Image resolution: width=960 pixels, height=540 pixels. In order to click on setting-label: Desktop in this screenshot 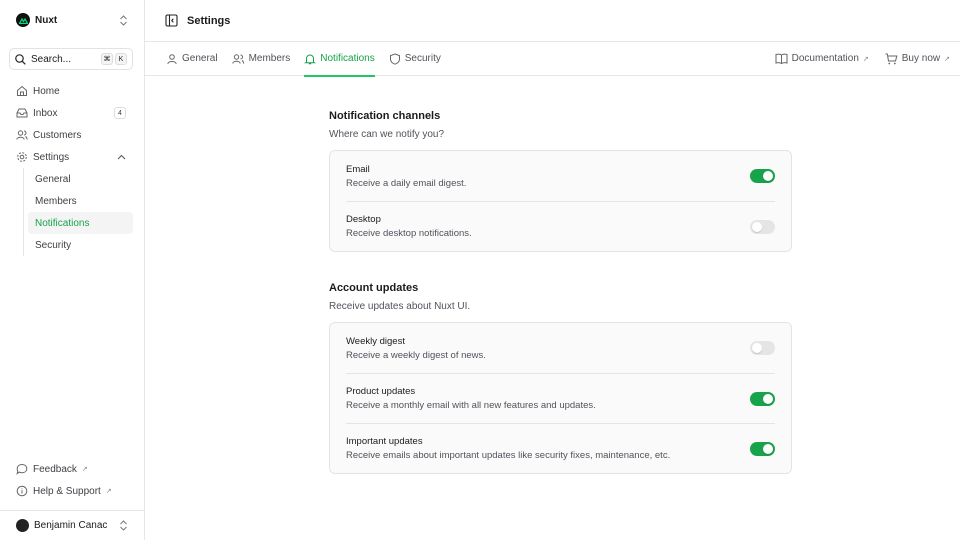, I will do `click(363, 219)`.